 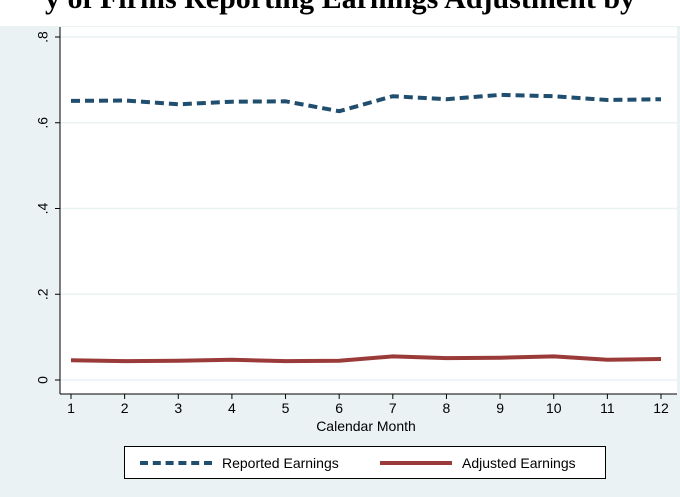 I want to click on legend-item-adjusted: Adjusted Earnings, so click(x=478, y=462).